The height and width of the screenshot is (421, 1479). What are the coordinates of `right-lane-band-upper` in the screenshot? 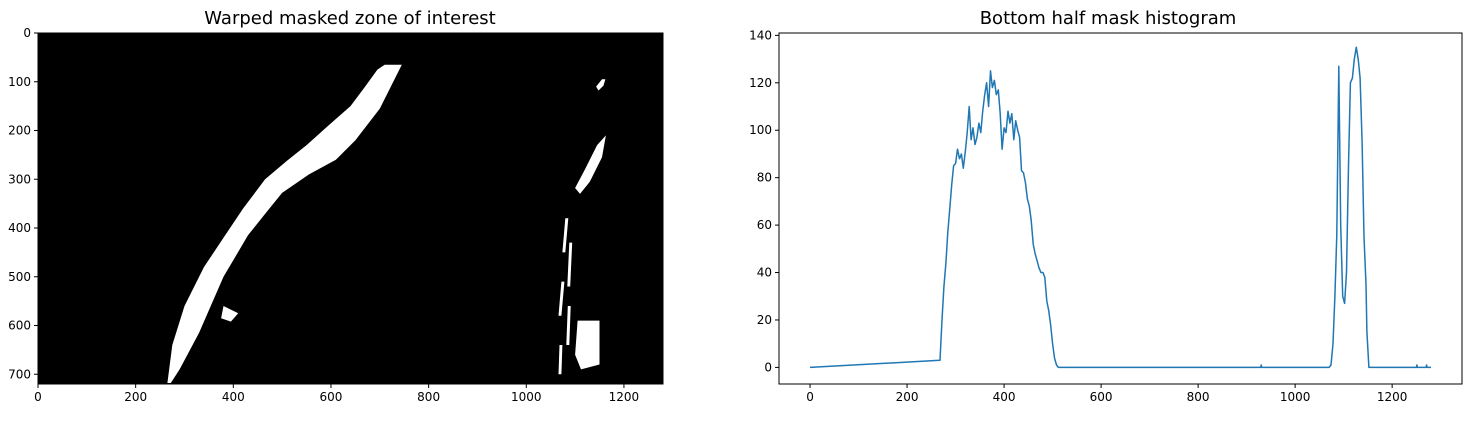 It's located at (590, 164).